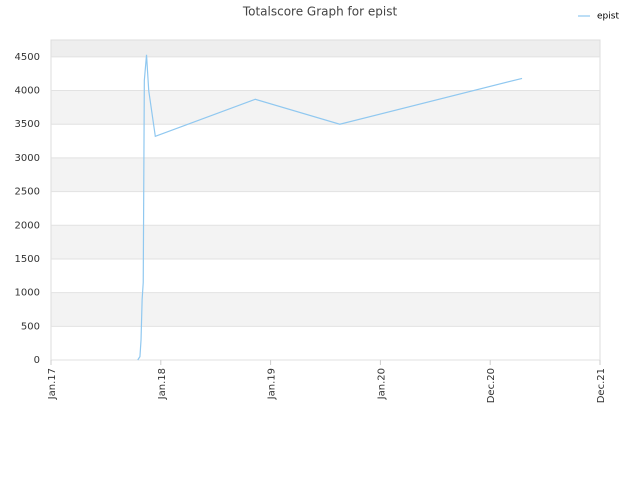  Describe the element at coordinates (27, 293) in the screenshot. I see `y-tick-label: 1000` at that location.